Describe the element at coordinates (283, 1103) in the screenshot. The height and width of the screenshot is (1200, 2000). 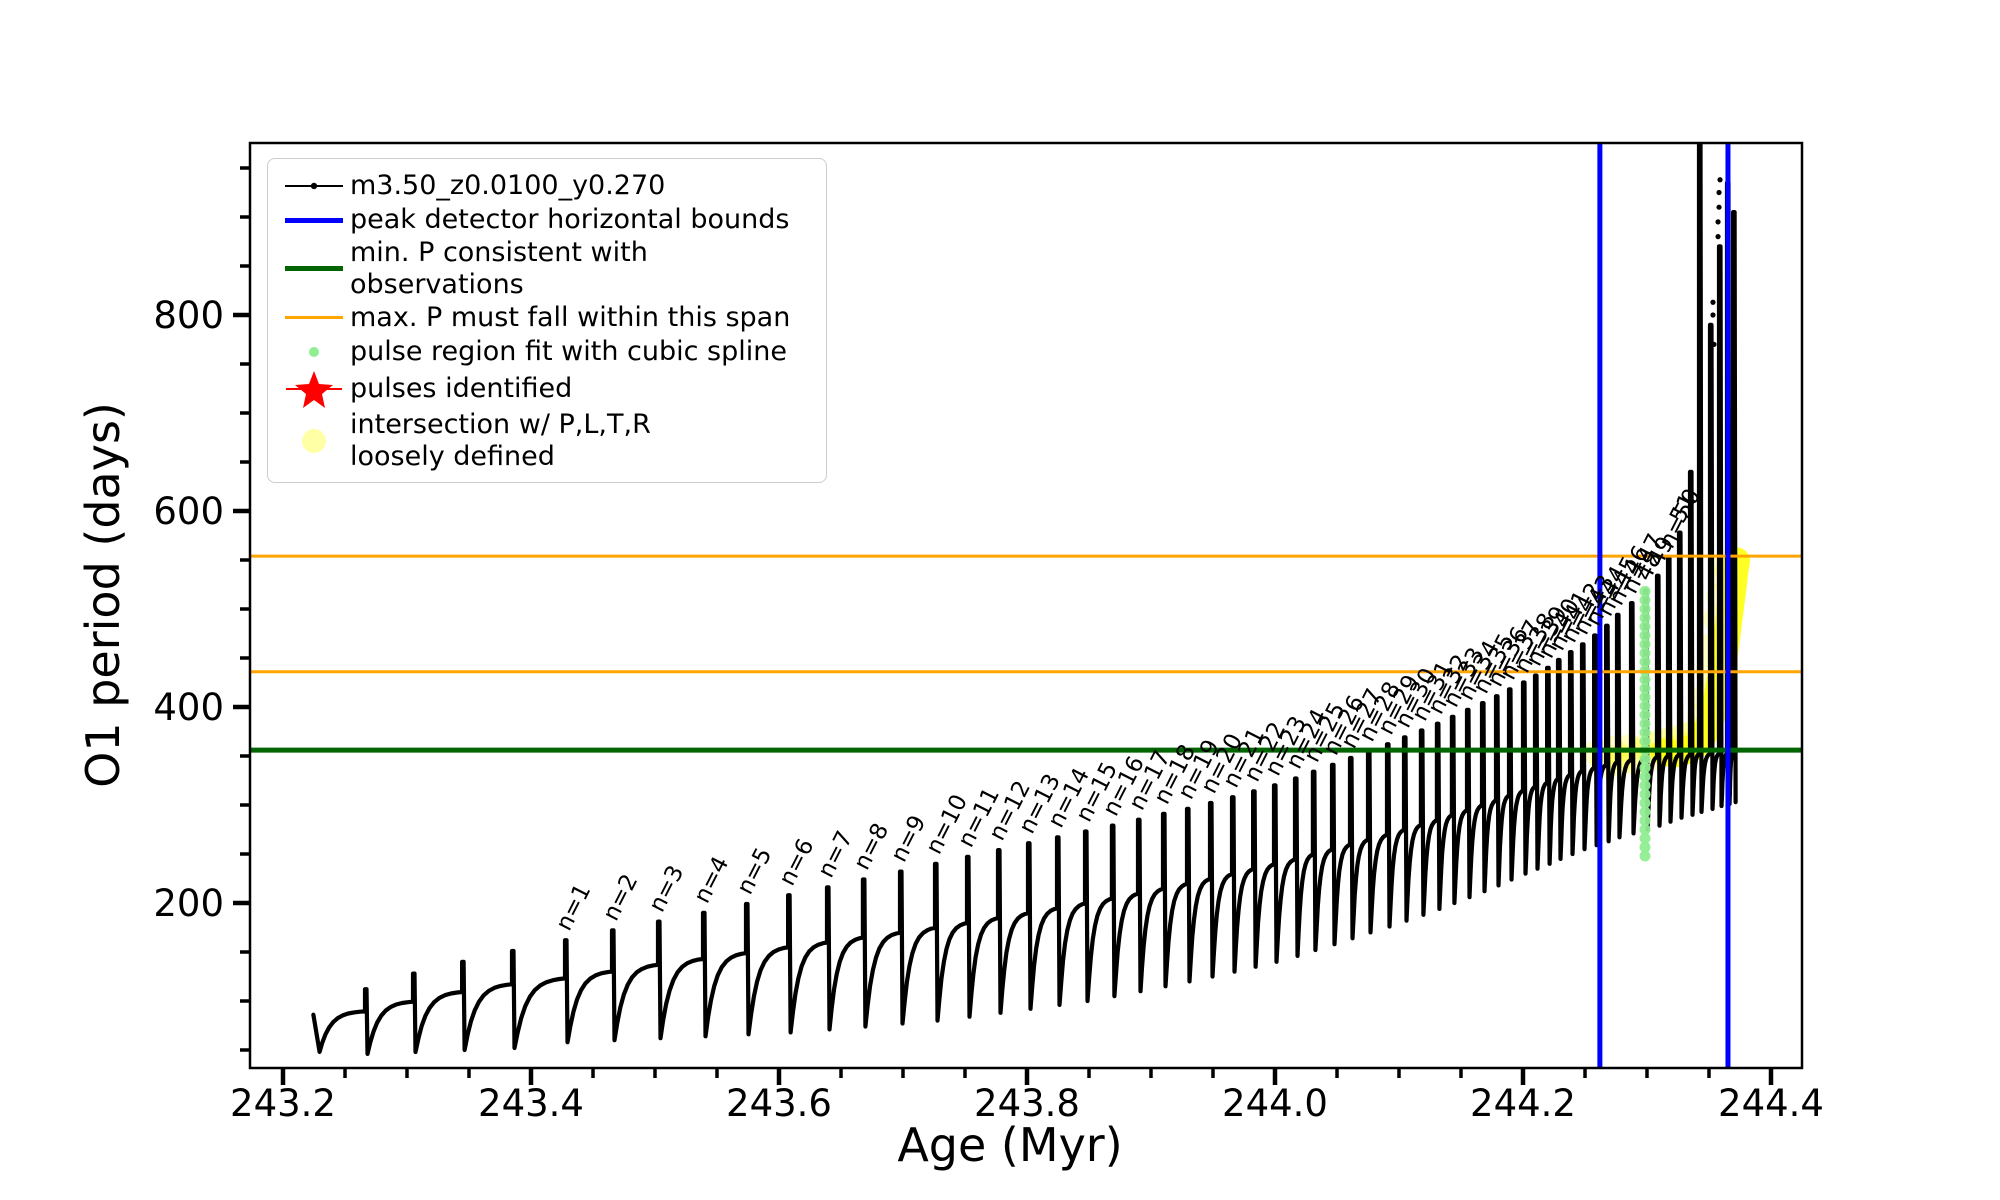
I see `x-tick-label: 243.2` at that location.